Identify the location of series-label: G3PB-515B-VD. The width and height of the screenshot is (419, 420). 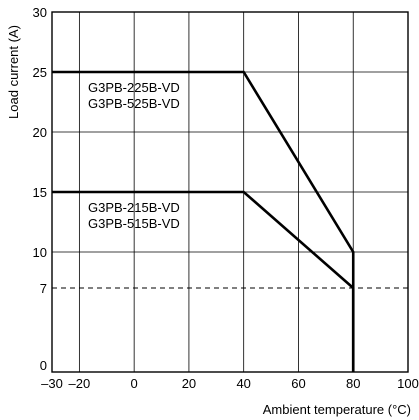
(134, 223).